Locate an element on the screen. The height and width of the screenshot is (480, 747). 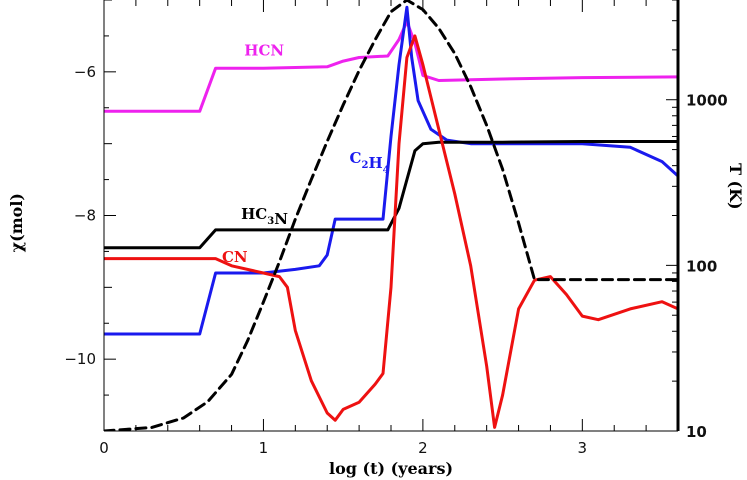
y-axis-label: χ(mol) is located at coordinates (16, 222).